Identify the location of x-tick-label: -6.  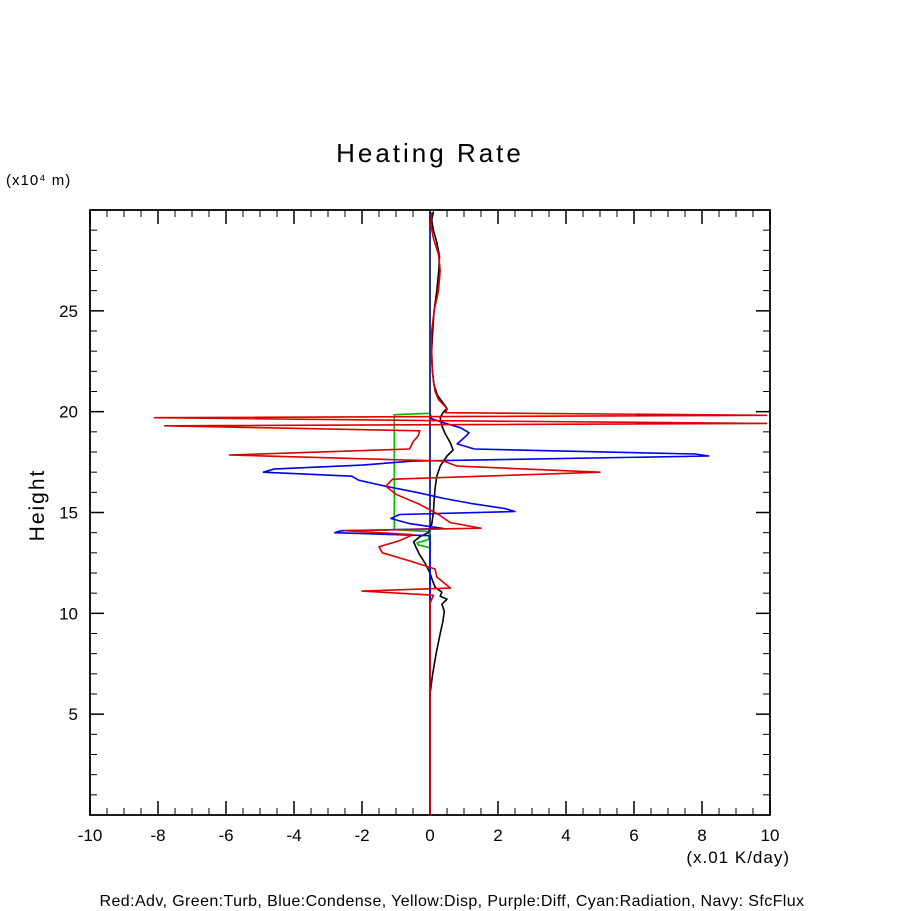
(225, 835).